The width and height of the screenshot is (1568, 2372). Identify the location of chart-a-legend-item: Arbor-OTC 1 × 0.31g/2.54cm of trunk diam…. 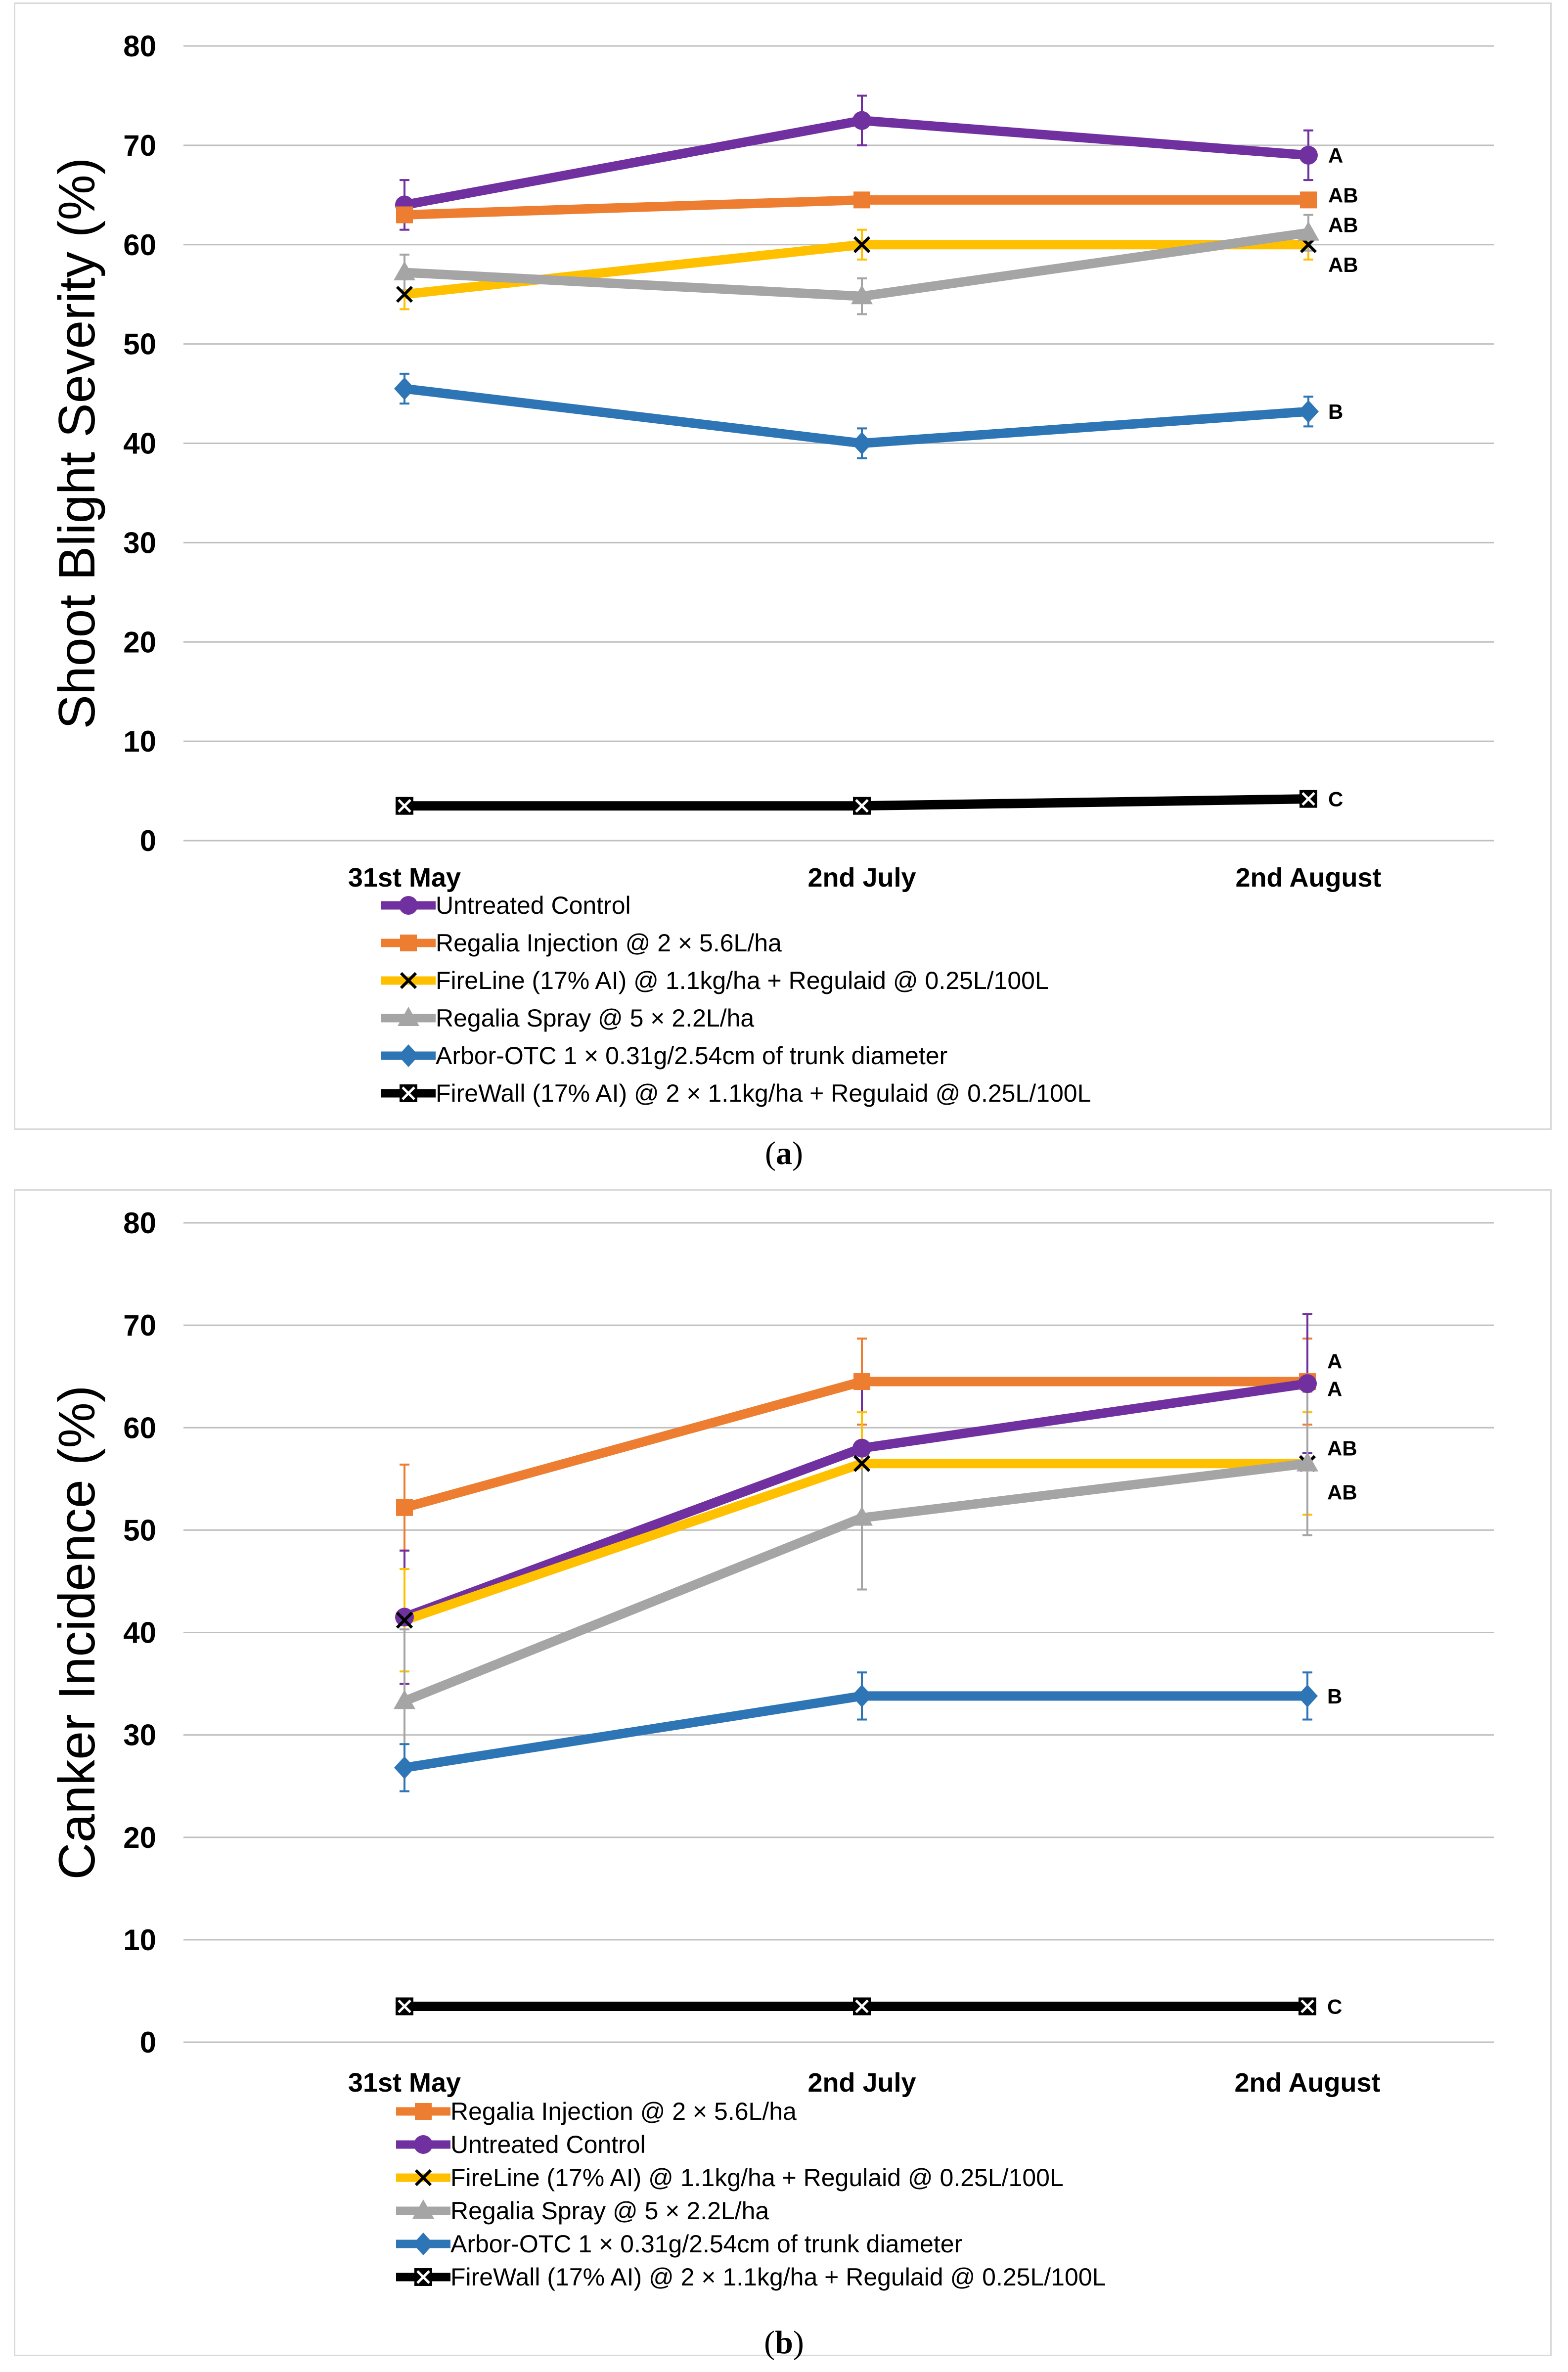
(664, 1056).